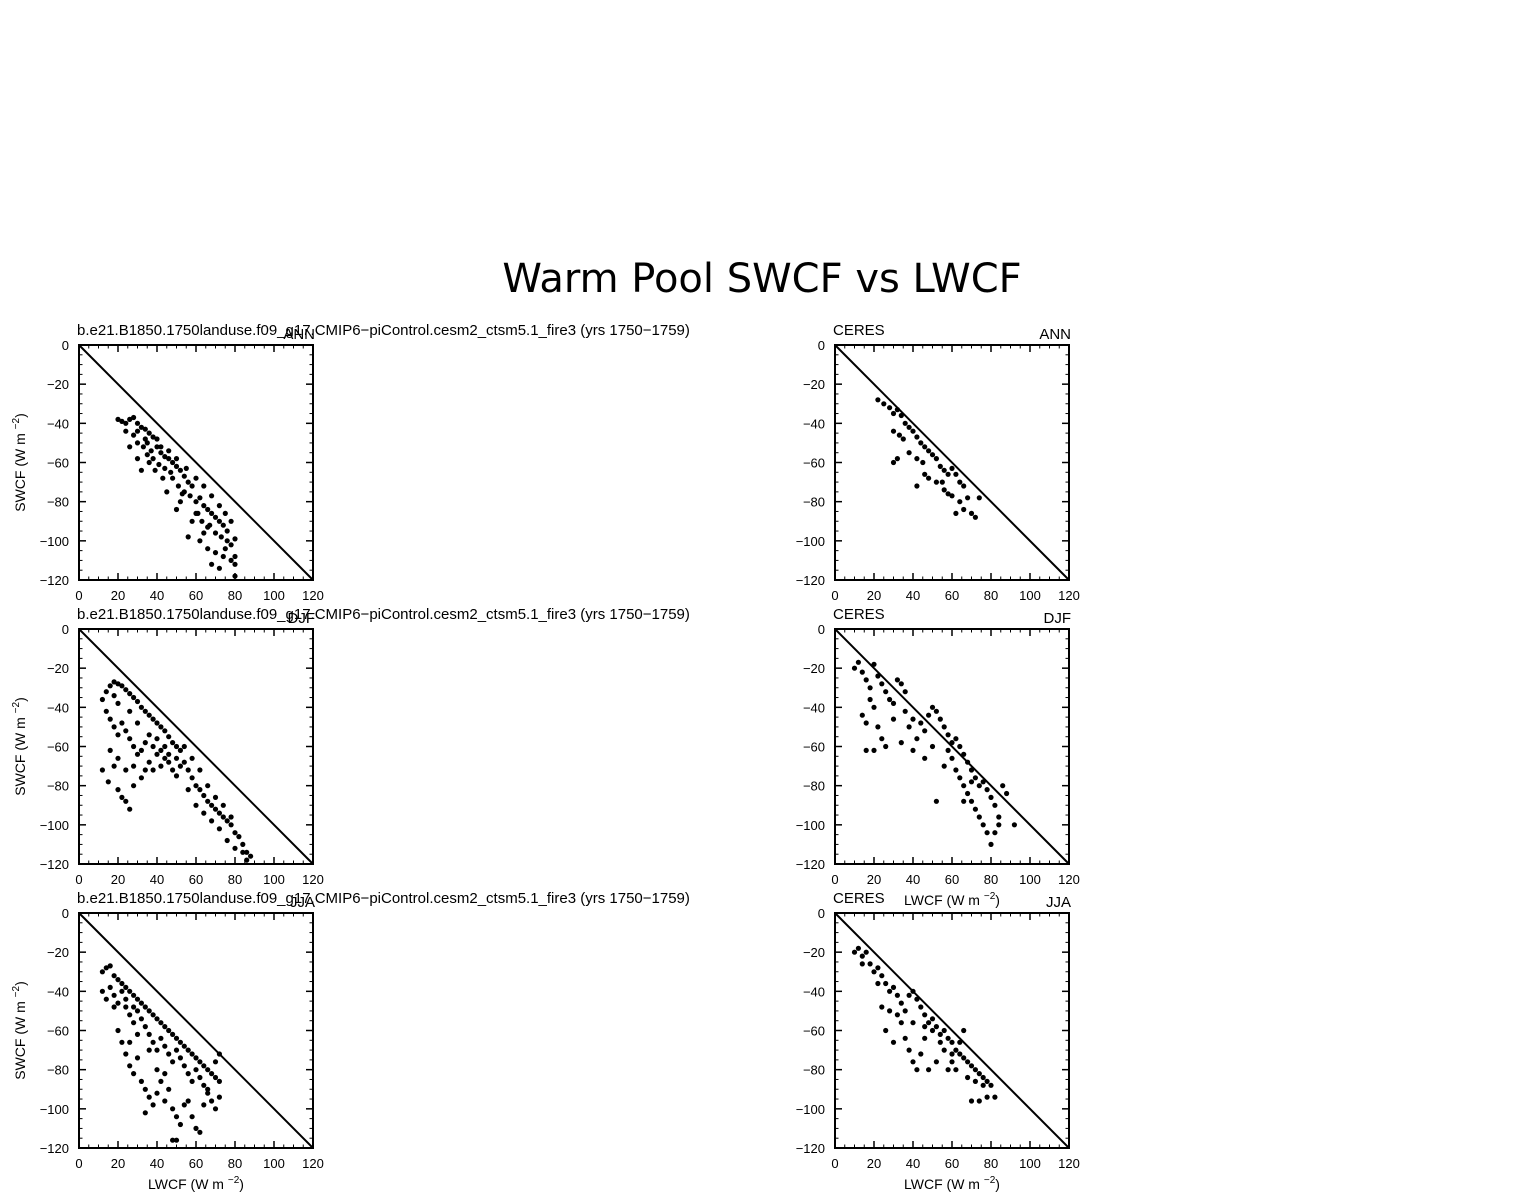  What do you see at coordinates (196, 462) in the screenshot?
I see `reference-line` at bounding box center [196, 462].